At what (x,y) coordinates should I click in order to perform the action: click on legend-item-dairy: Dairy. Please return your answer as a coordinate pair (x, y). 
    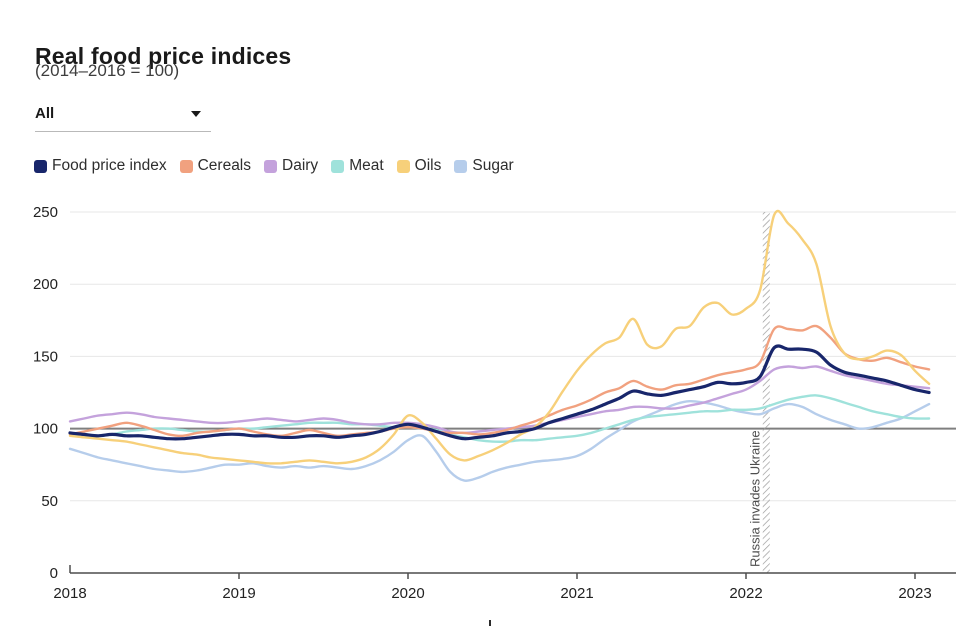
    Looking at the image, I should click on (291, 166).